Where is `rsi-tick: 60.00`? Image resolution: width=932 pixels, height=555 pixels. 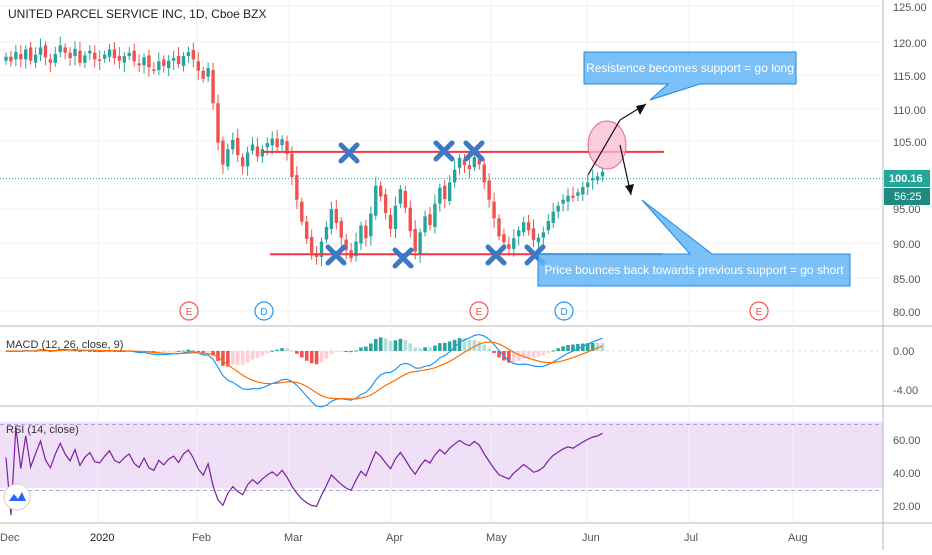
rsi-tick: 60.00 is located at coordinates (907, 441).